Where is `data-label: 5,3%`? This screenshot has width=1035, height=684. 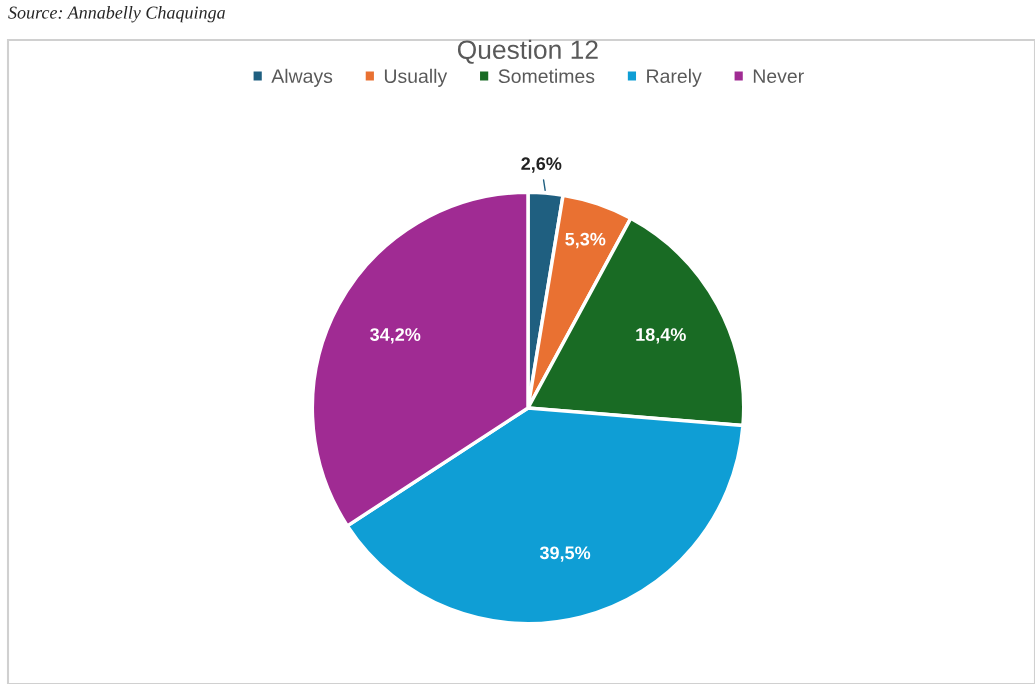
data-label: 5,3% is located at coordinates (585, 240).